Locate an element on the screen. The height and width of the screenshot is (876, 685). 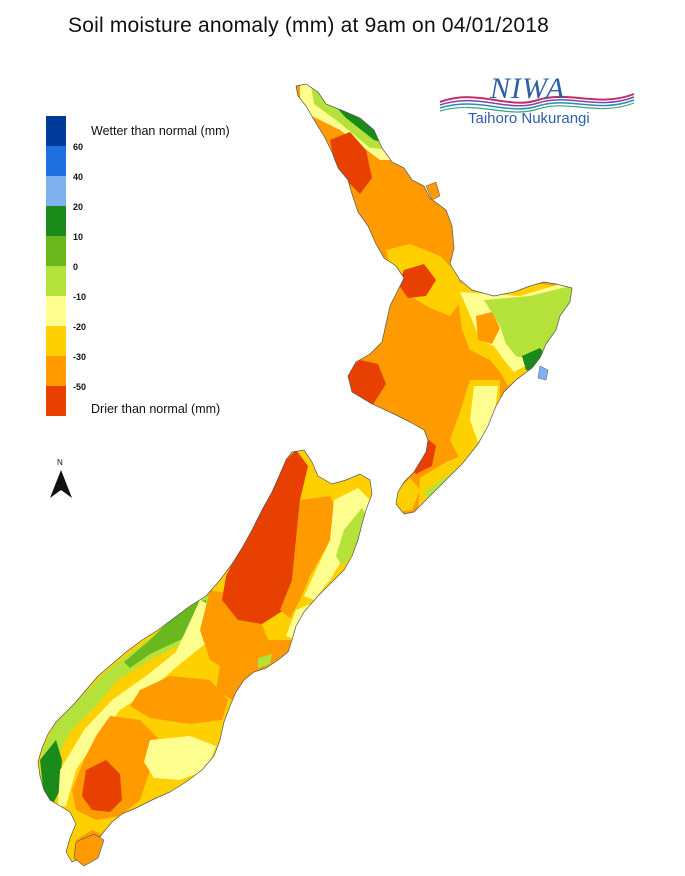
north-arrow-icon is located at coordinates (61, 484).